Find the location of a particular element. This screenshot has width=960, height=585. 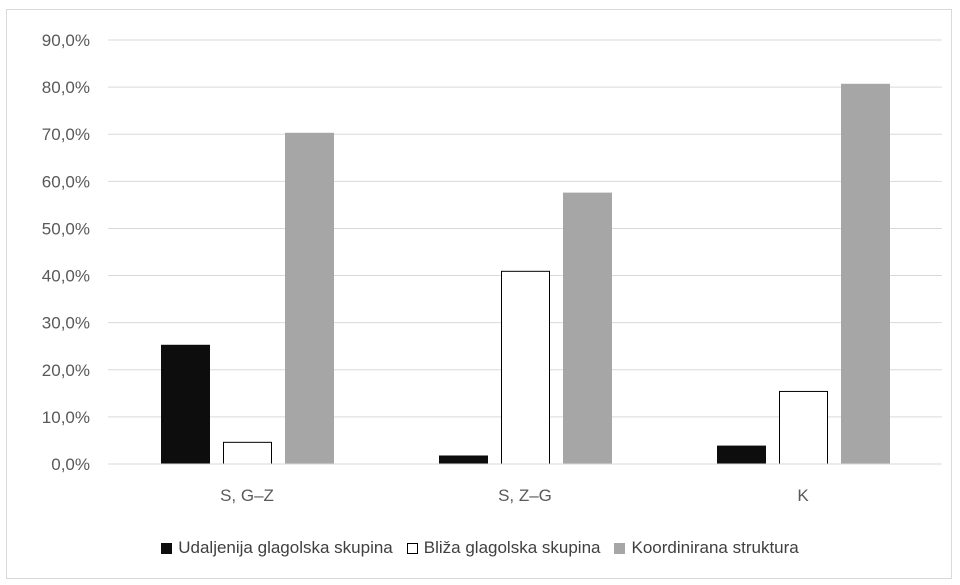

y-tick-label: 40,0% is located at coordinates (66, 276).